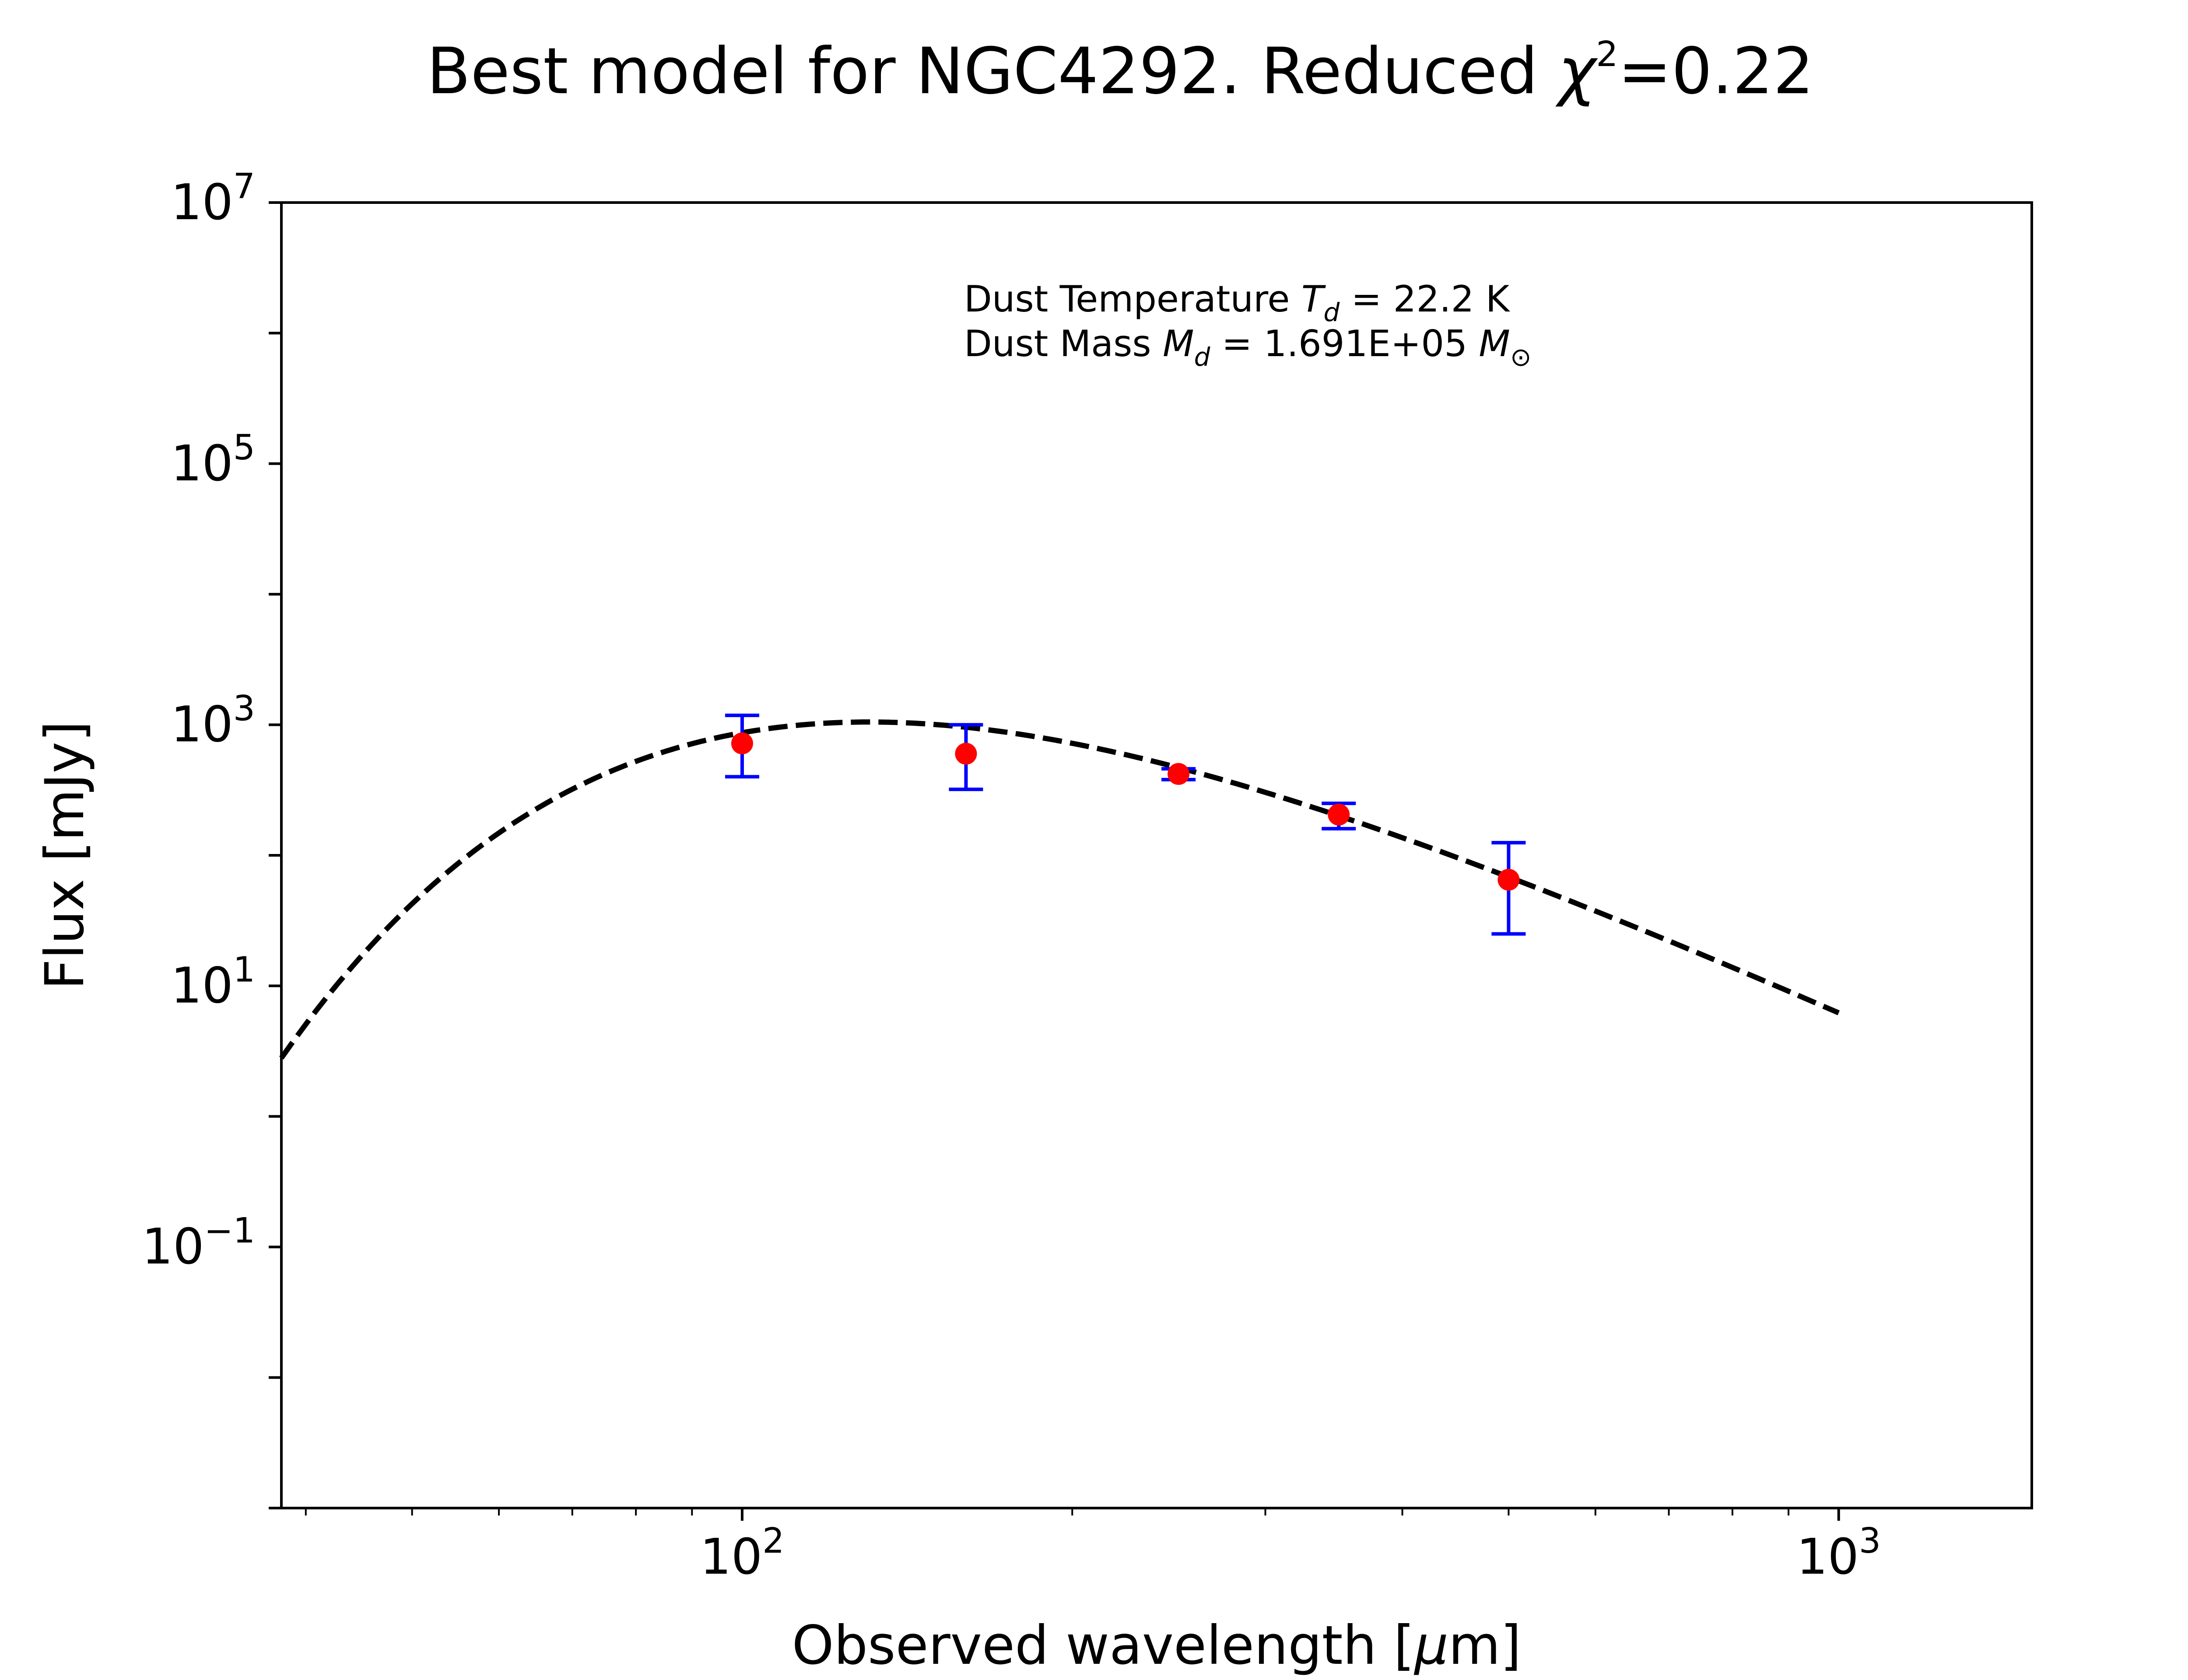  I want to click on y-tick-label-1: 10⁻¹, so click(199, 1243).